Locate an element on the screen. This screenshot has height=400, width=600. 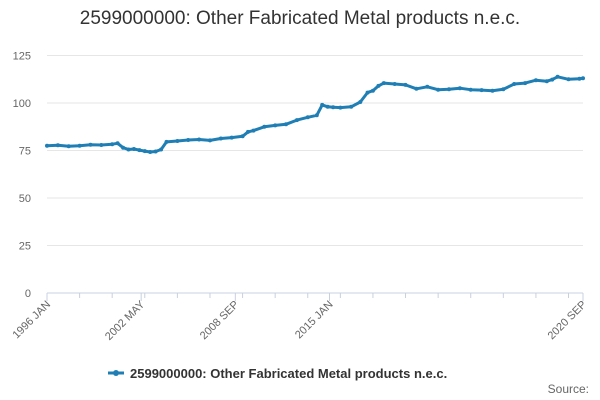
y-tick-label: 0 is located at coordinates (28, 294).